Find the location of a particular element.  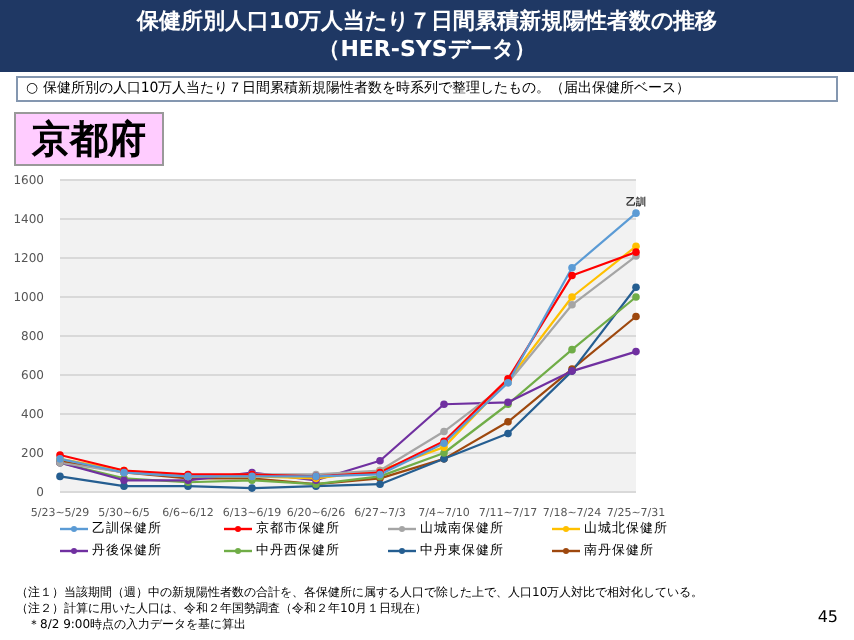

text: 45 is located at coordinates (827, 617).